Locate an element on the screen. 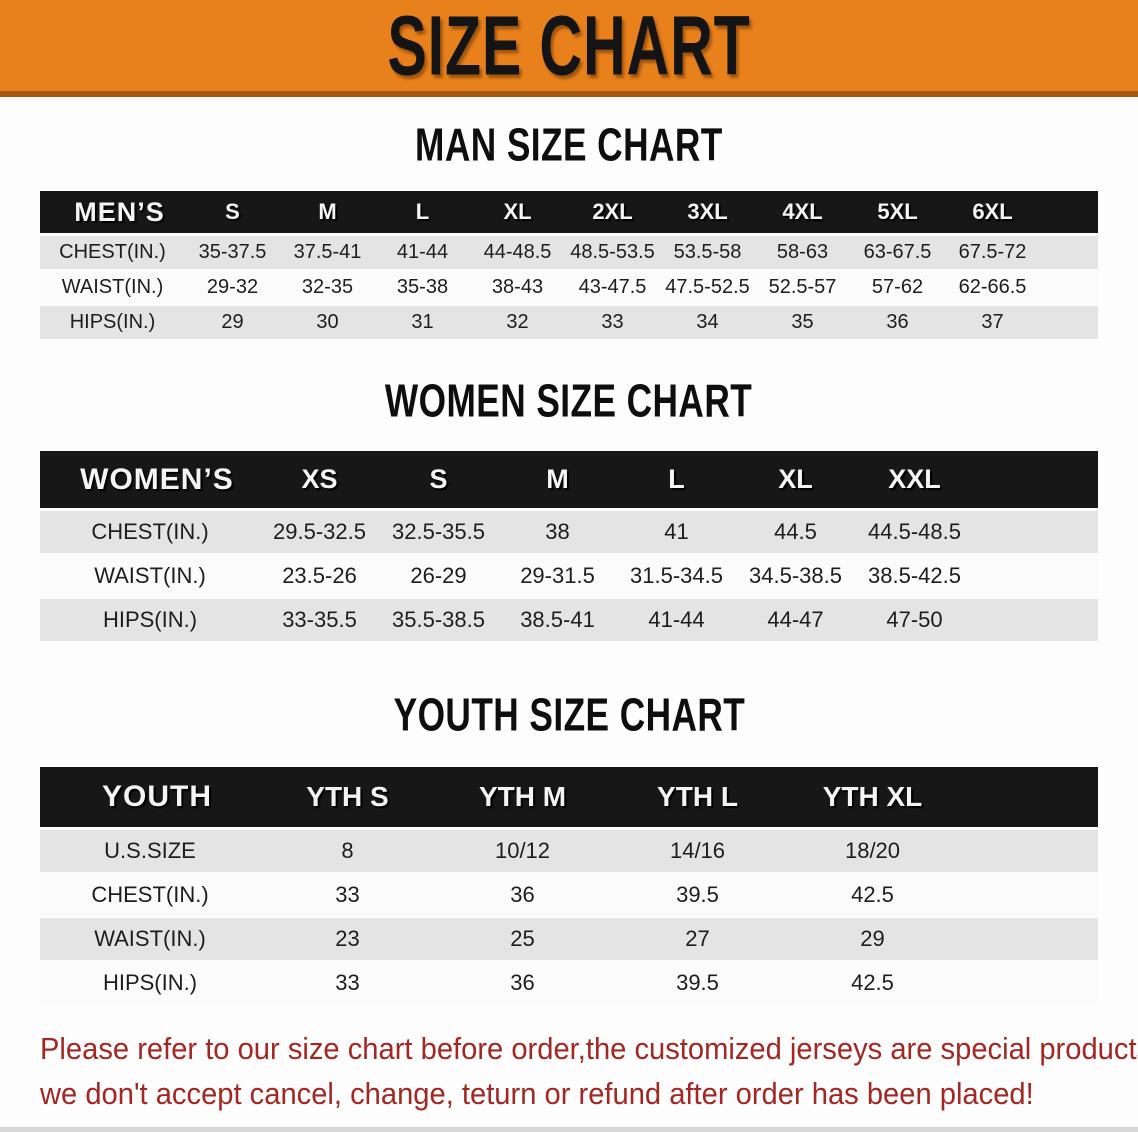 The image size is (1138, 1132). size-value-cell: 32-35 is located at coordinates (327, 288).